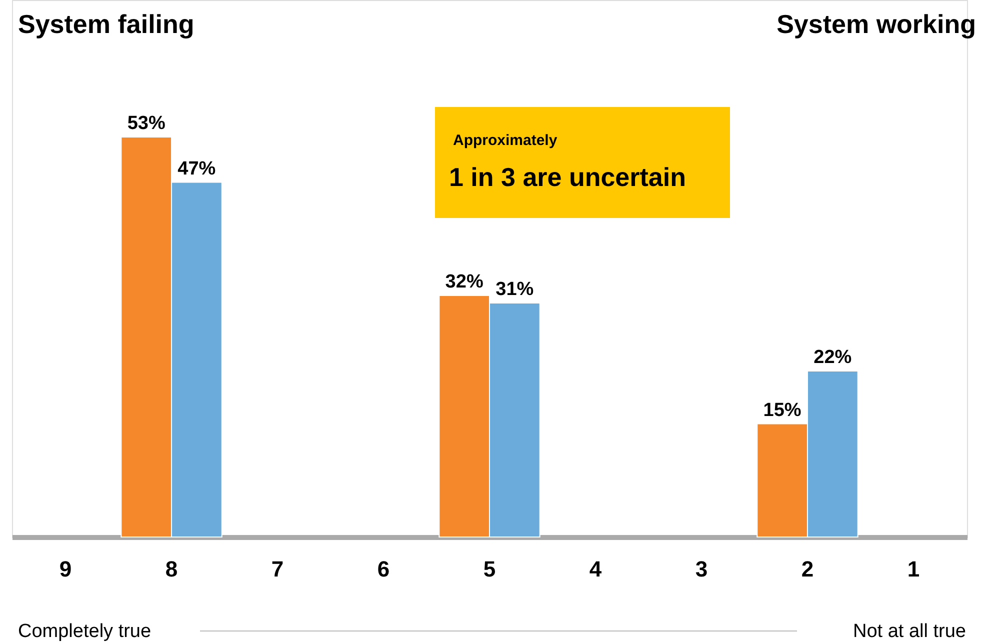  I want to click on data-label: 15%, so click(782, 410).